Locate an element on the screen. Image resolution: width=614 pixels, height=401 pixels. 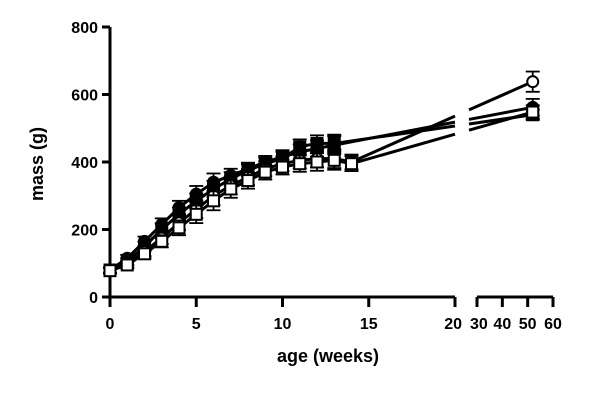
x-tick-label: 40 is located at coordinates (502, 324).